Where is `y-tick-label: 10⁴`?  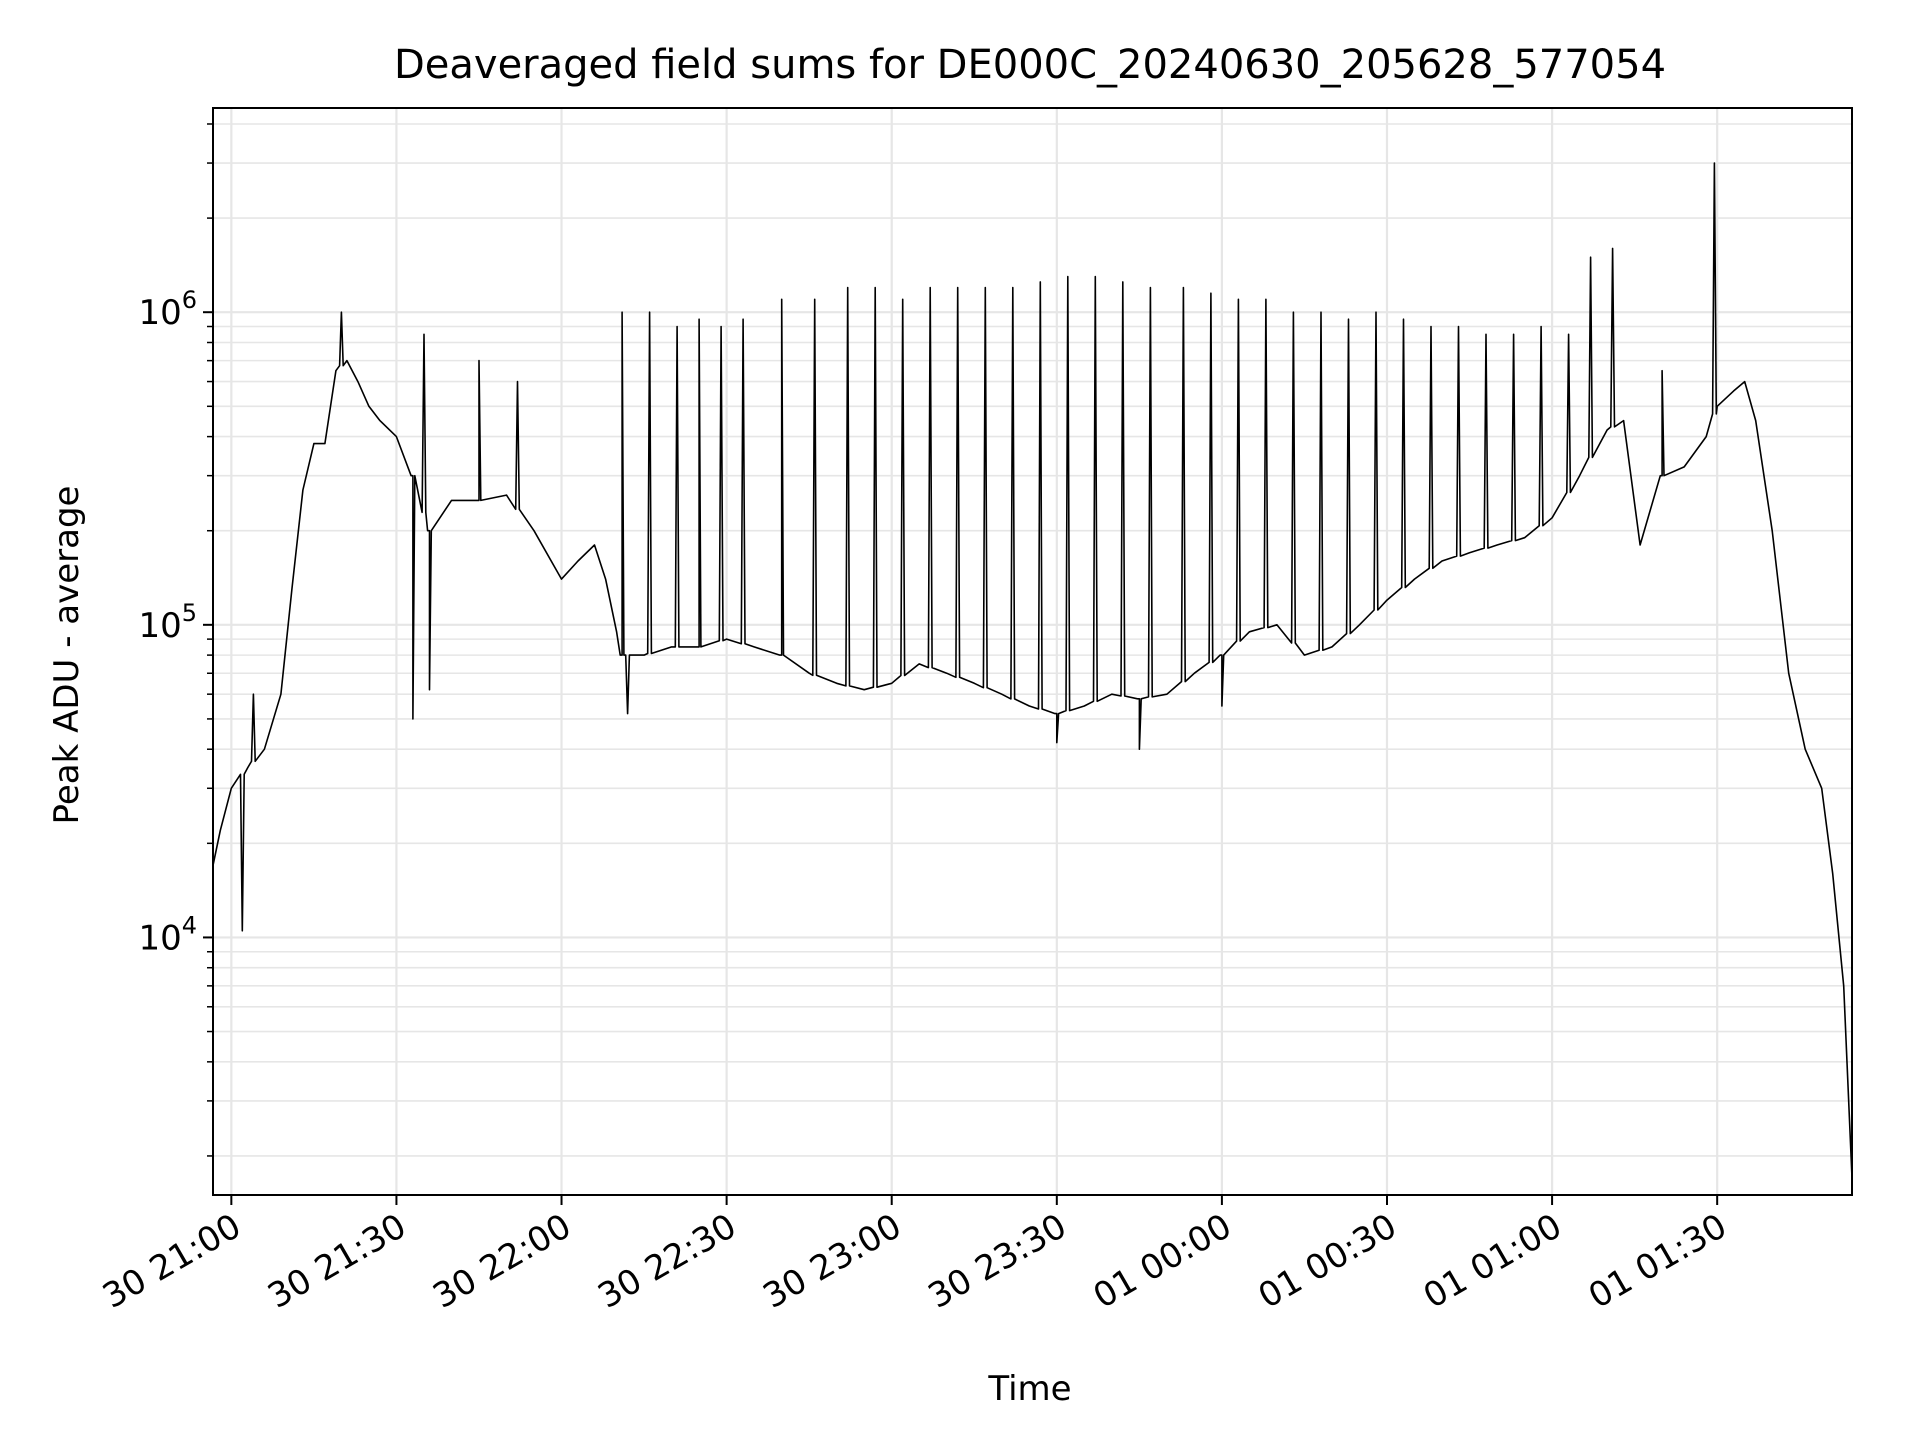 y-tick-label: 10⁴ is located at coordinates (167, 934).